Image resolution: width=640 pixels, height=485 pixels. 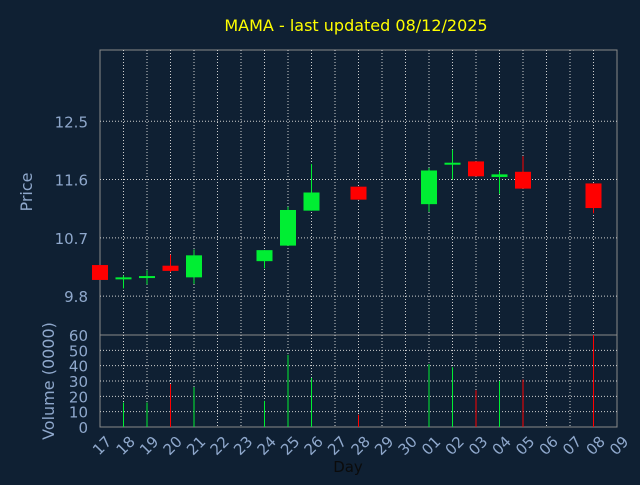 What do you see at coordinates (83, 428) in the screenshot?
I see `volume-tick-label: 0` at bounding box center [83, 428].